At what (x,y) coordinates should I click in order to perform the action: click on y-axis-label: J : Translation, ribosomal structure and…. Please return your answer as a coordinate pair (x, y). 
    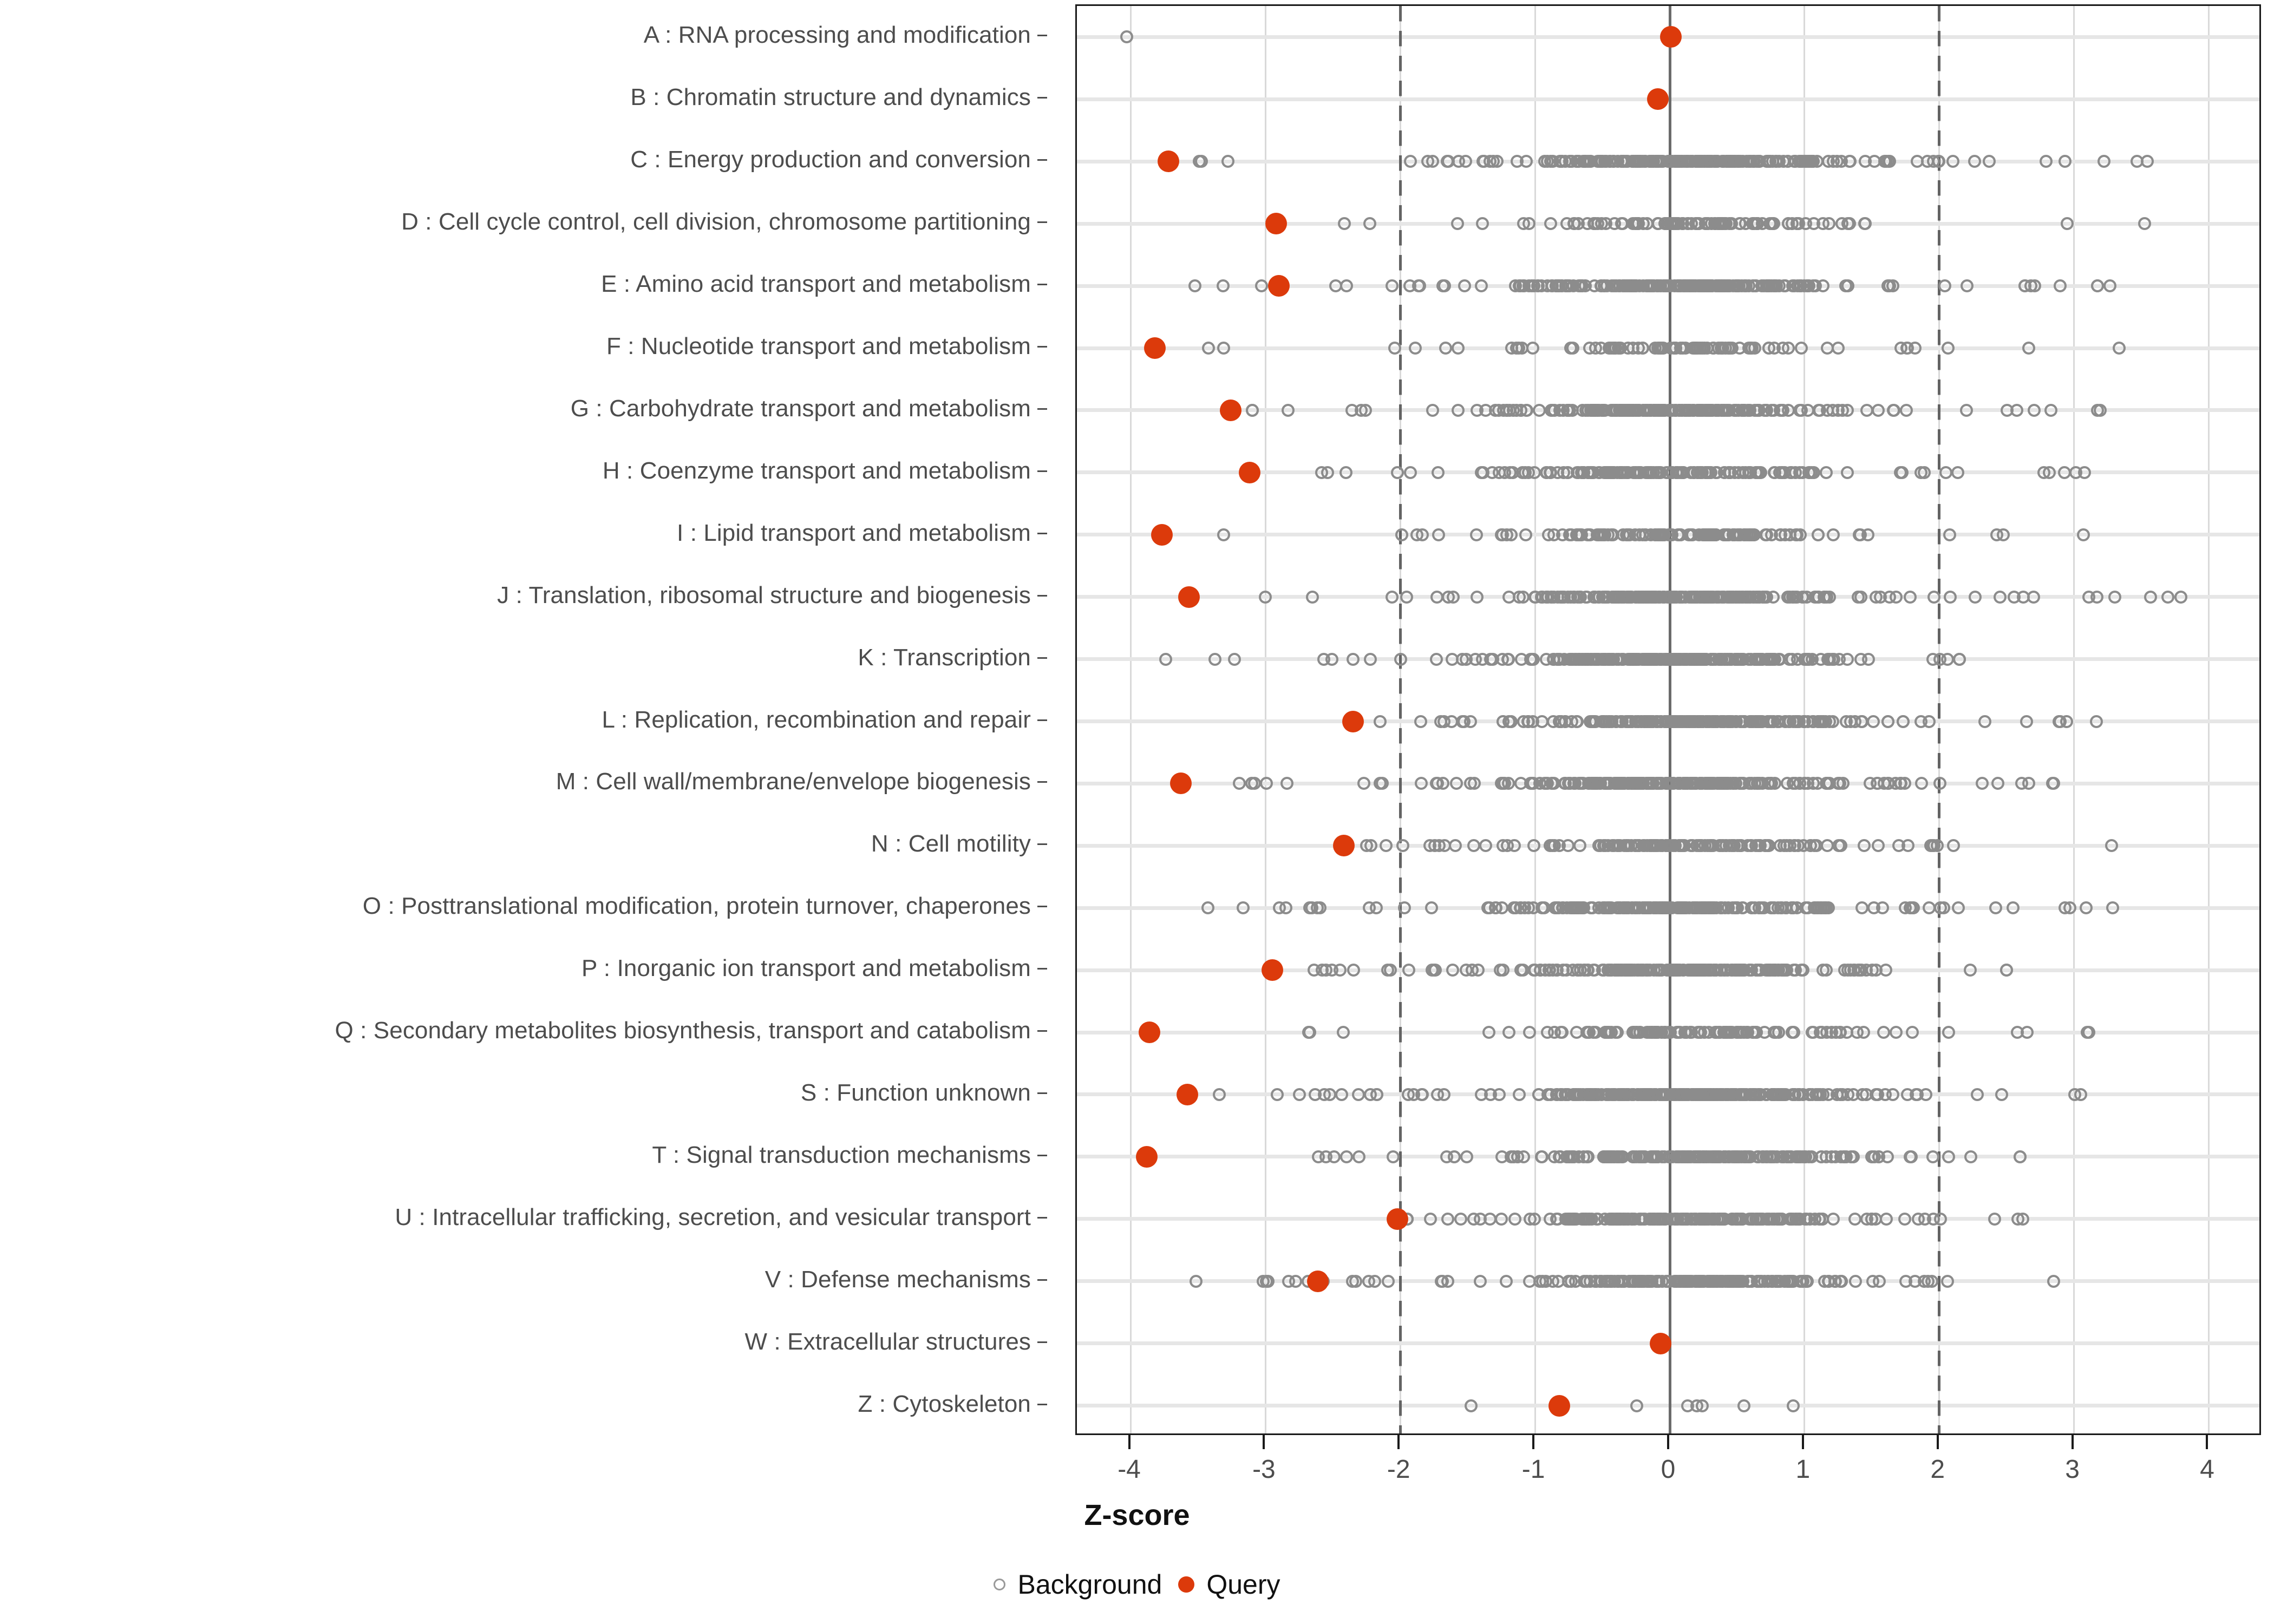
    Looking at the image, I should click on (764, 594).